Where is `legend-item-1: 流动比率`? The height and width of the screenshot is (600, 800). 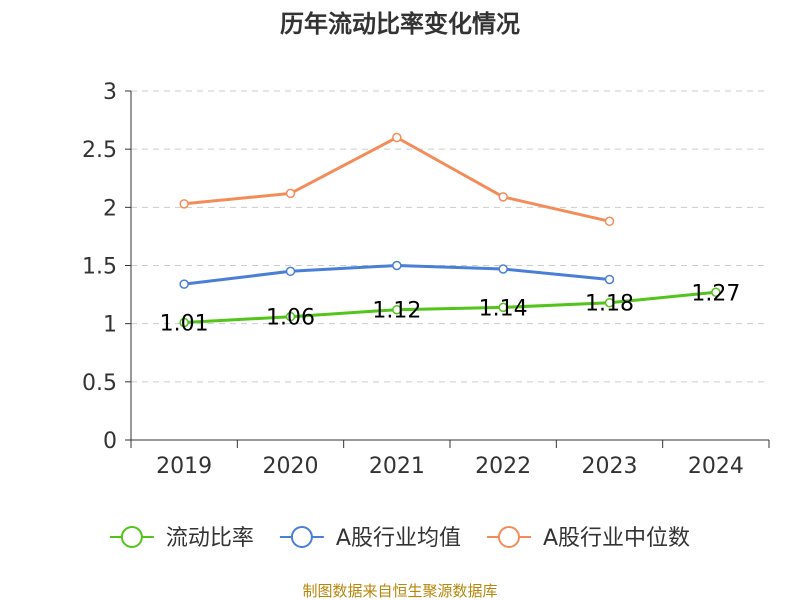
legend-item-1: 流动比率 is located at coordinates (181, 538).